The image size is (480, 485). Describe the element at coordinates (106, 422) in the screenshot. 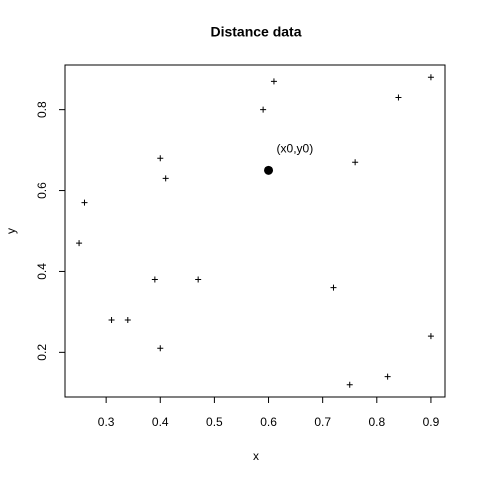

I see `x-tick-label: 0.3` at that location.